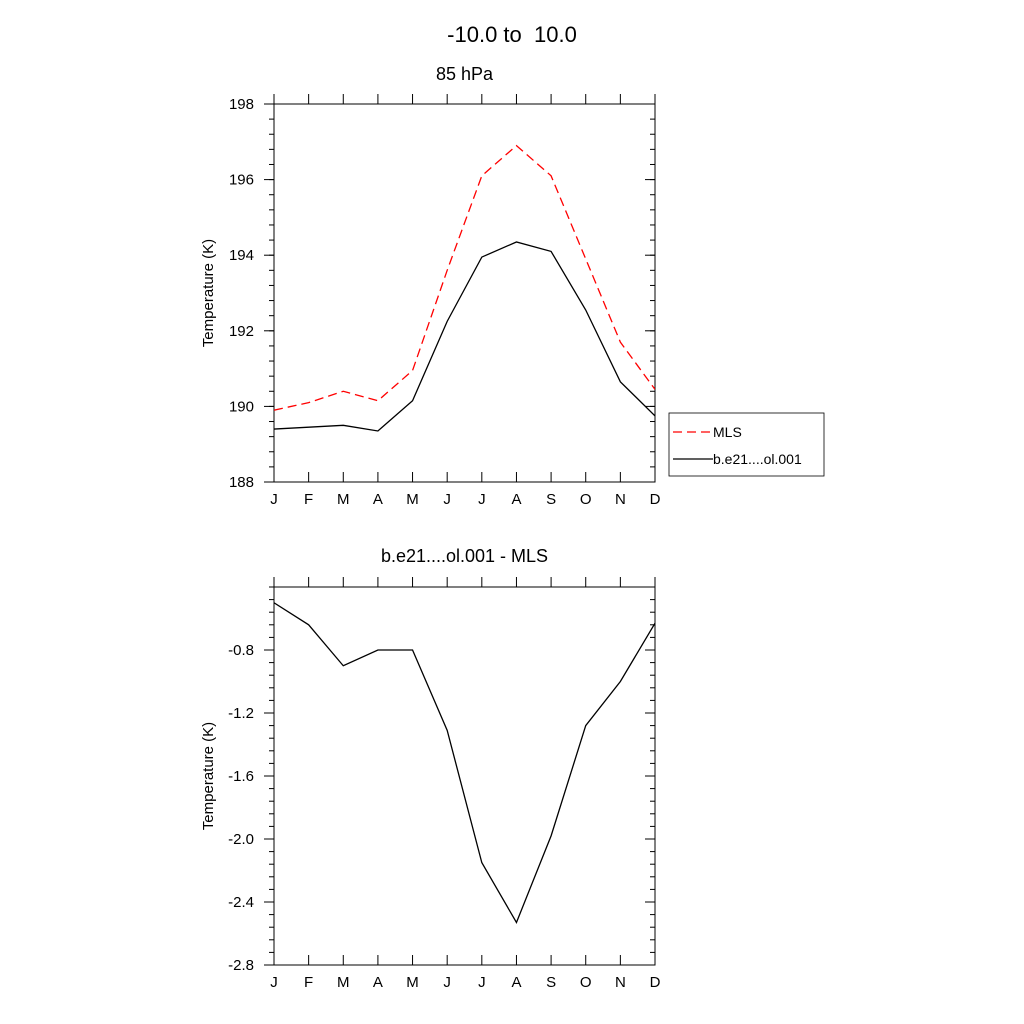  What do you see at coordinates (465, 74) in the screenshot?
I see `top-panel-title: 85 hPa` at bounding box center [465, 74].